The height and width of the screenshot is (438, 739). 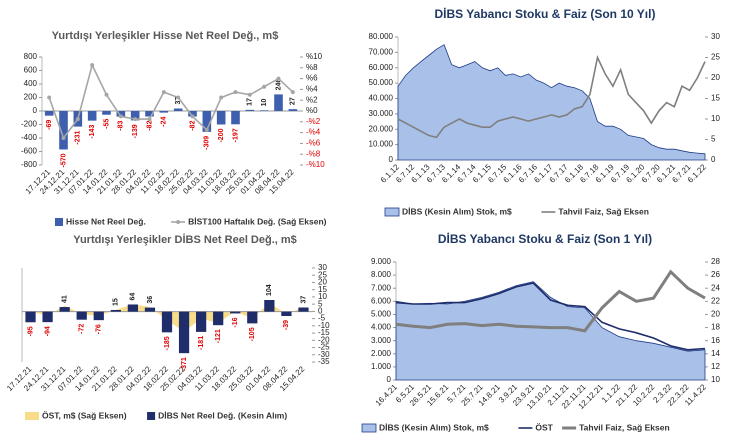 What do you see at coordinates (715, 261) in the screenshot?
I see `y2-tick-label: 28` at bounding box center [715, 261].